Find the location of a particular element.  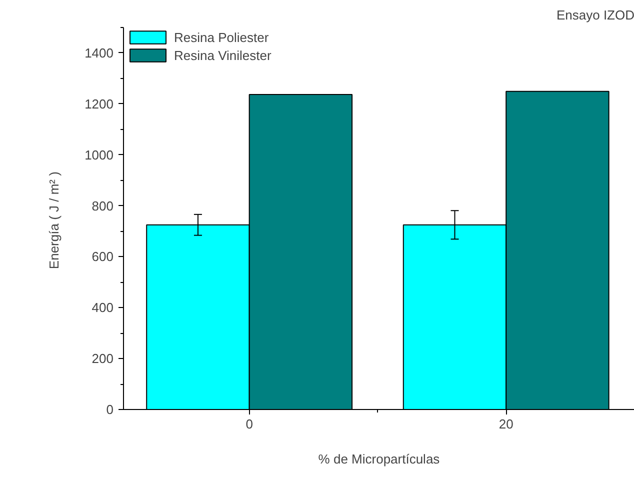

legend-label: Resina Poliester is located at coordinates (221, 37).